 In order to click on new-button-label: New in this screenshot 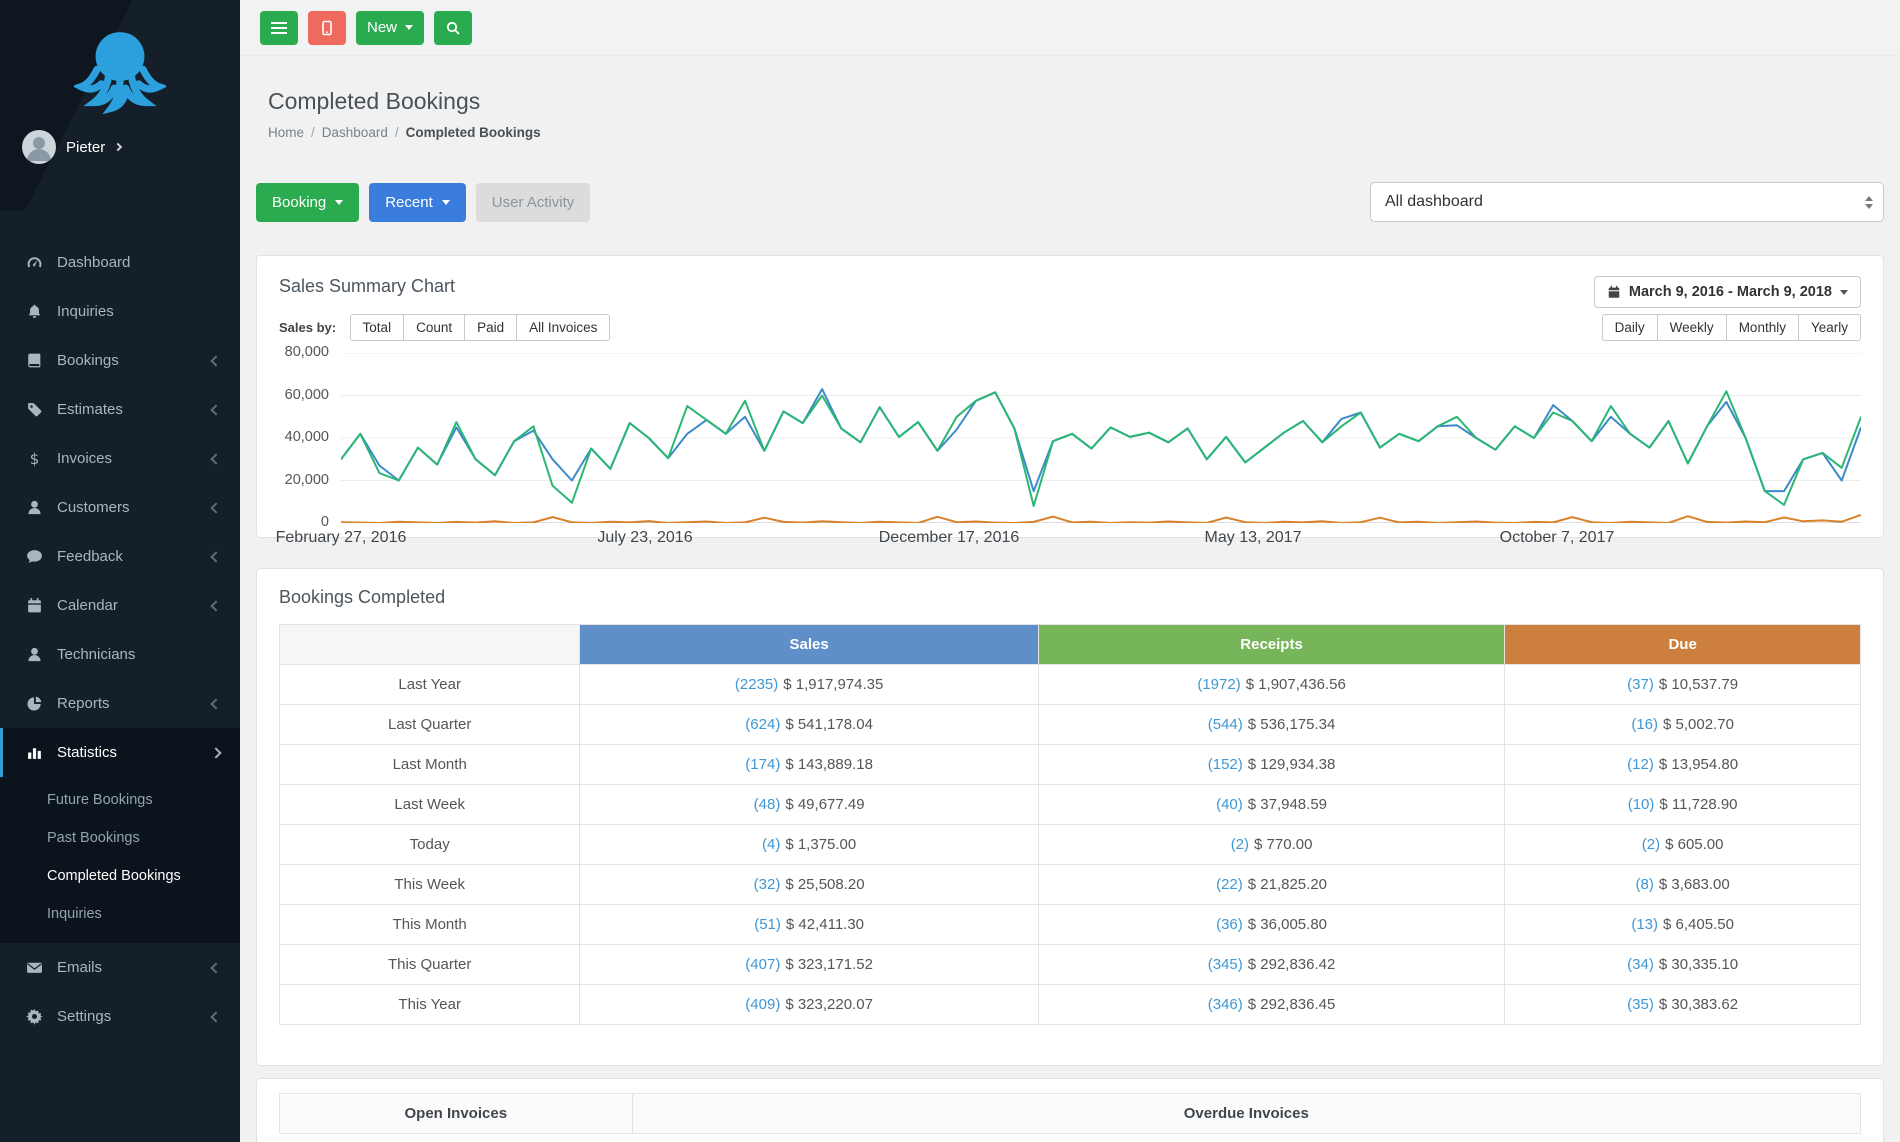, I will do `click(382, 27)`.